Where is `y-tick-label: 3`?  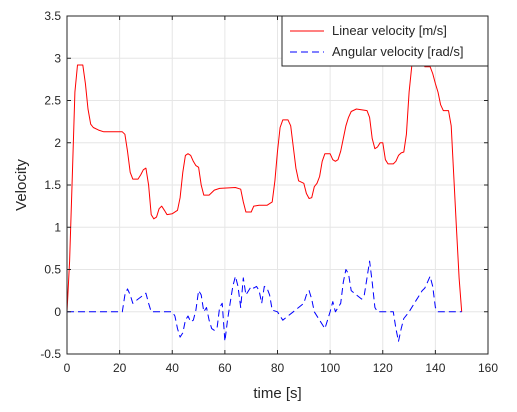
y-tick-label: 3 is located at coordinates (57, 58).